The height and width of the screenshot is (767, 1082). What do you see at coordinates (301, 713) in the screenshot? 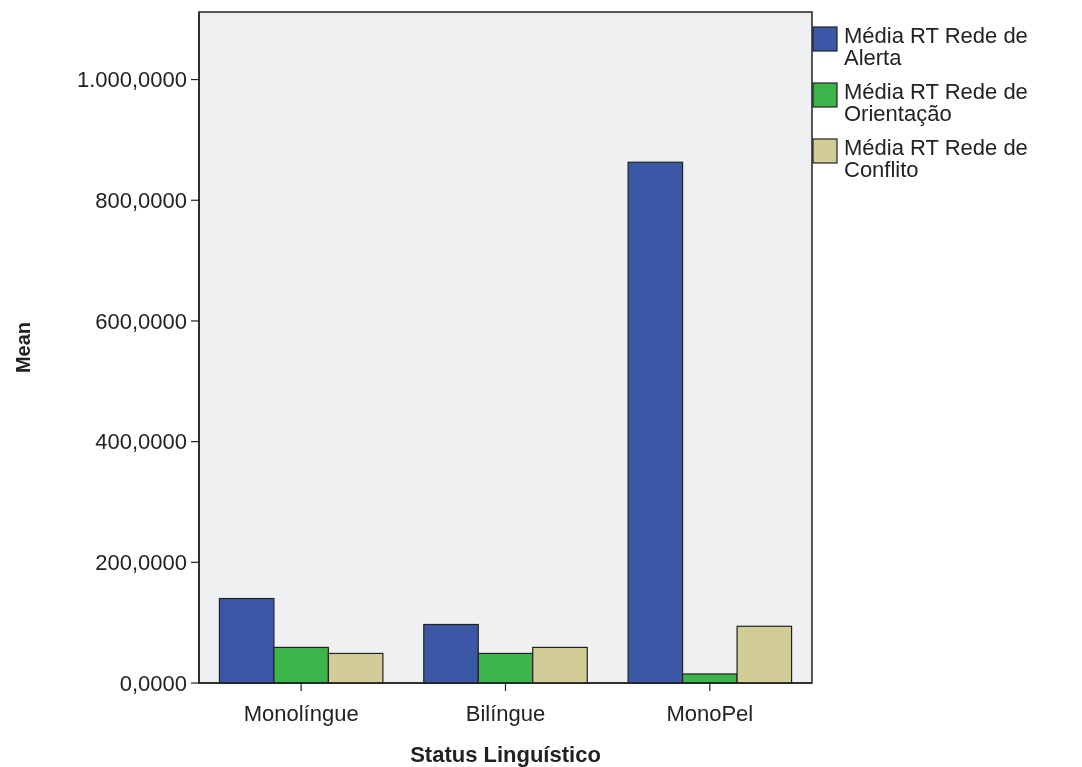
I see `x-tick-label: Monolíngue` at bounding box center [301, 713].